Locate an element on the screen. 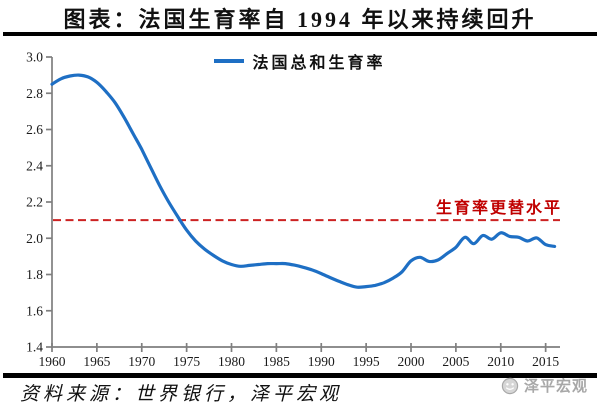 The width and height of the screenshot is (600, 413). y-tick-label: 2.2 is located at coordinates (34, 202).